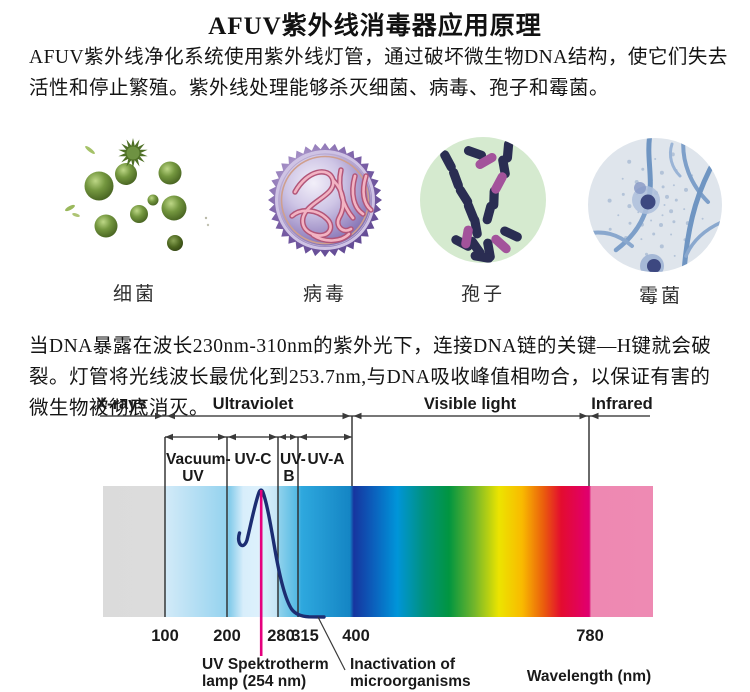  I want to click on region-label-visible: Visible light, so click(470, 404).